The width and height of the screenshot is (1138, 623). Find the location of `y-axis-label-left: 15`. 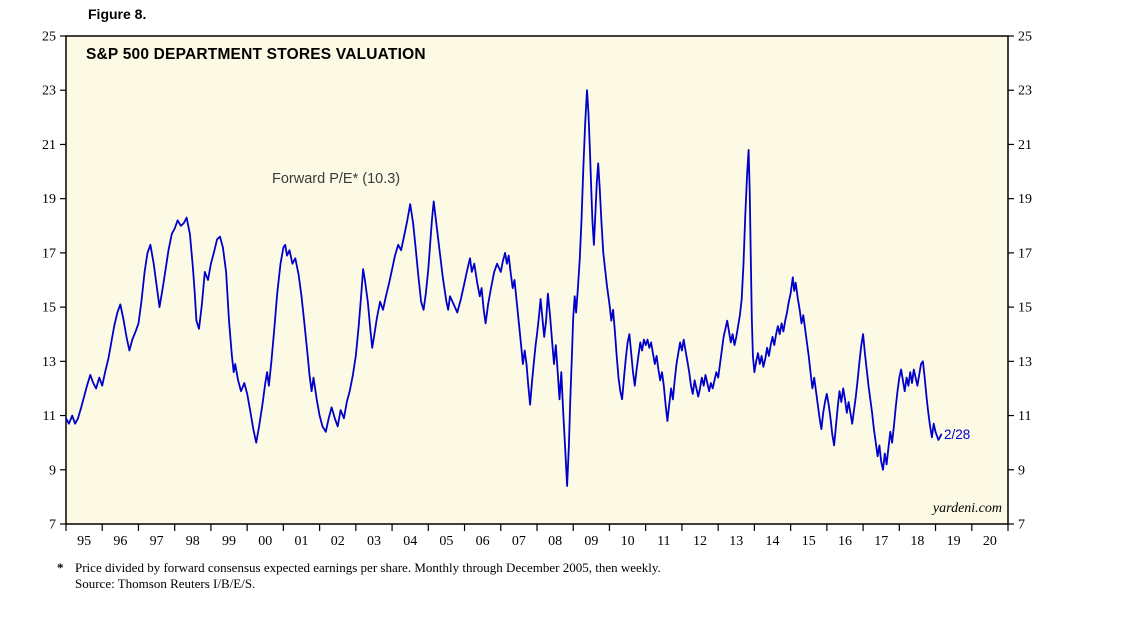

y-axis-label-left: 15 is located at coordinates (49, 308).